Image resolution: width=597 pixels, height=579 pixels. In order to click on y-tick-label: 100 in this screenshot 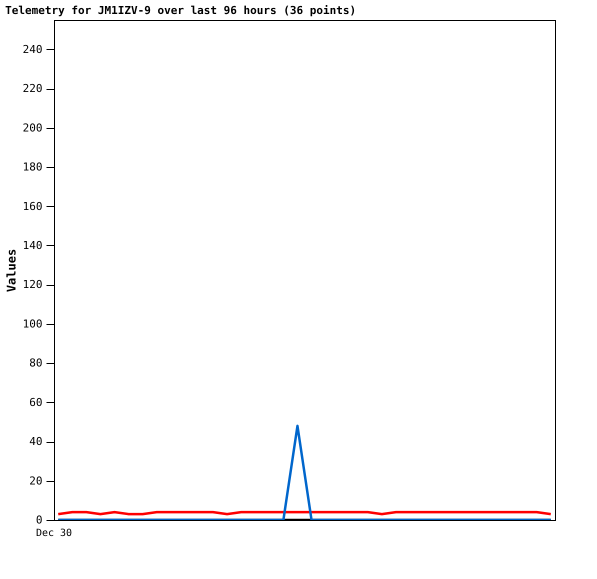, I will do `click(32, 323)`.